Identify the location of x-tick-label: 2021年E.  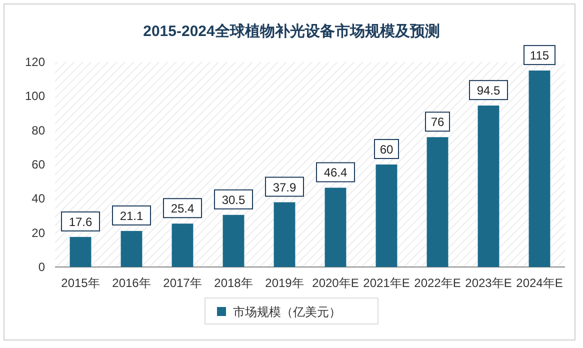
(386, 283).